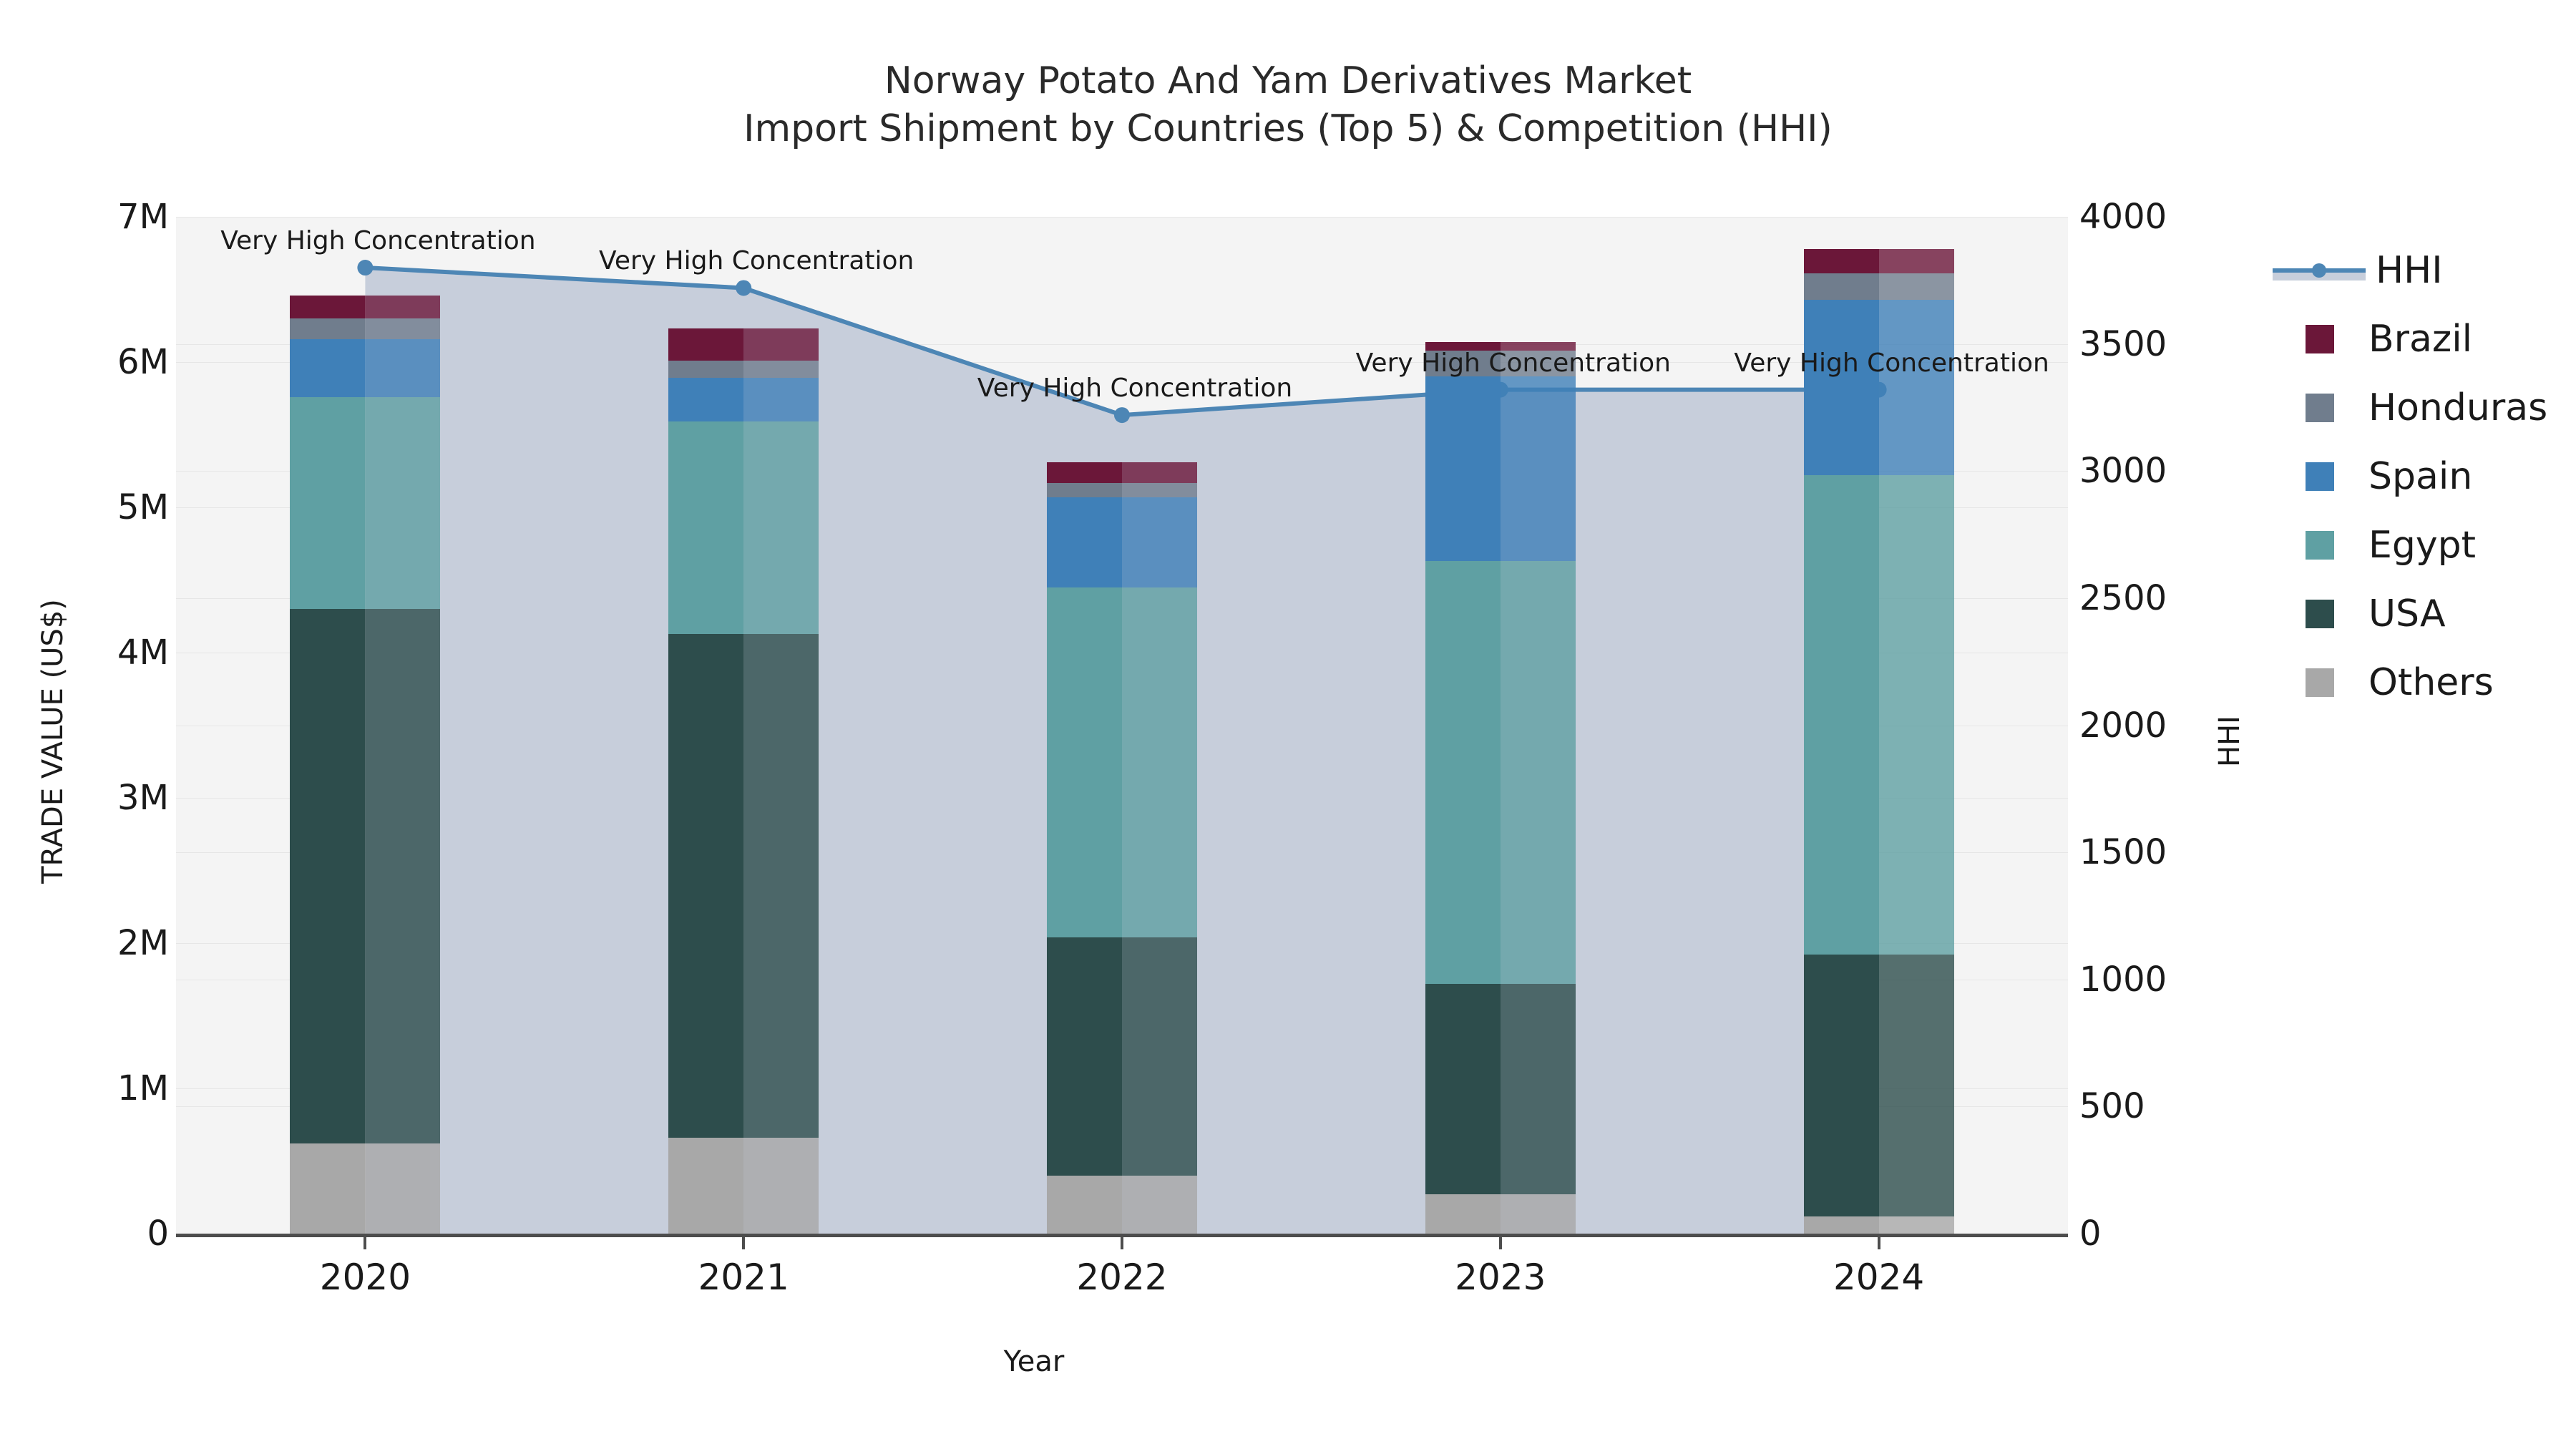 Image resolution: width=2576 pixels, height=1449 pixels. Describe the element at coordinates (2319, 270) in the screenshot. I see `legend-point-marker` at that location.